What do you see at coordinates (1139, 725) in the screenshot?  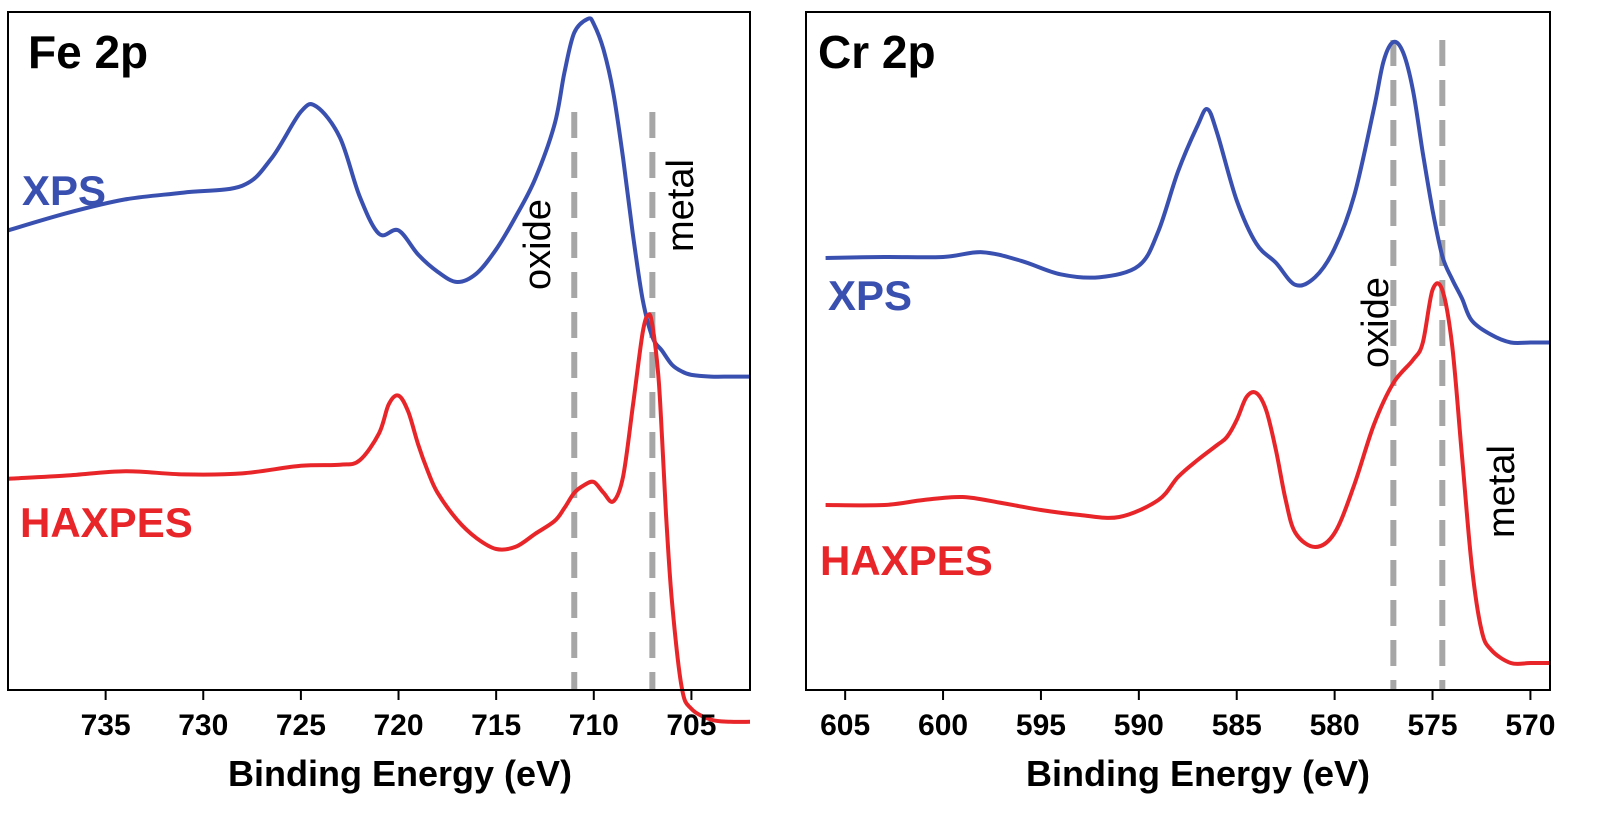 I see `cr-tick-label-590: 590` at bounding box center [1139, 725].